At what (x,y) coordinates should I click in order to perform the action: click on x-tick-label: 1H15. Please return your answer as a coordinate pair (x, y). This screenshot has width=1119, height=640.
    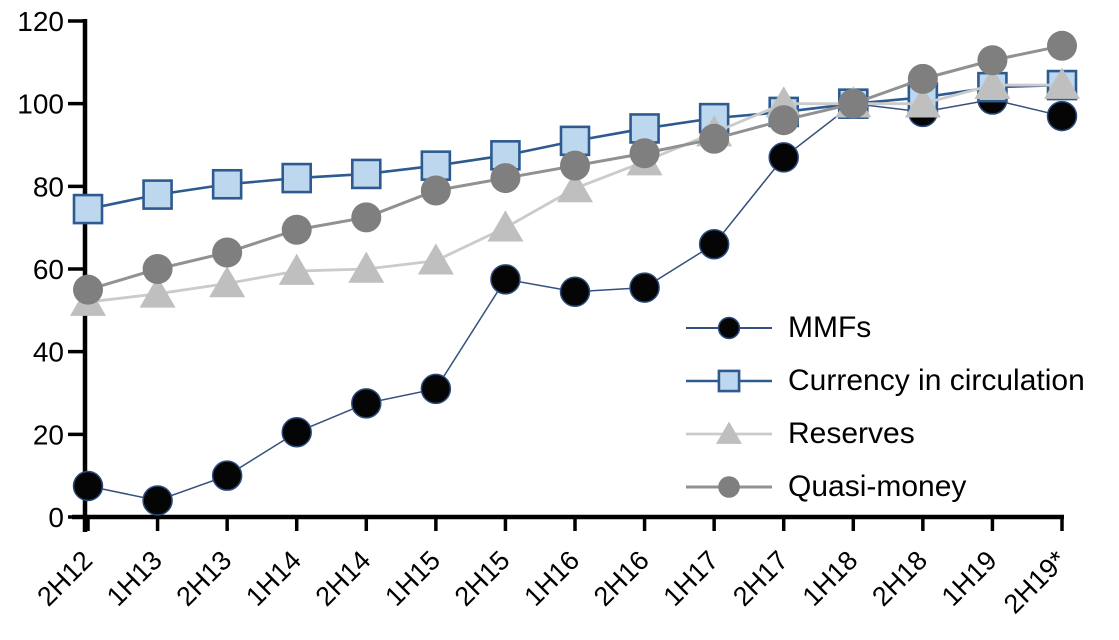
    Looking at the image, I should click on (412, 578).